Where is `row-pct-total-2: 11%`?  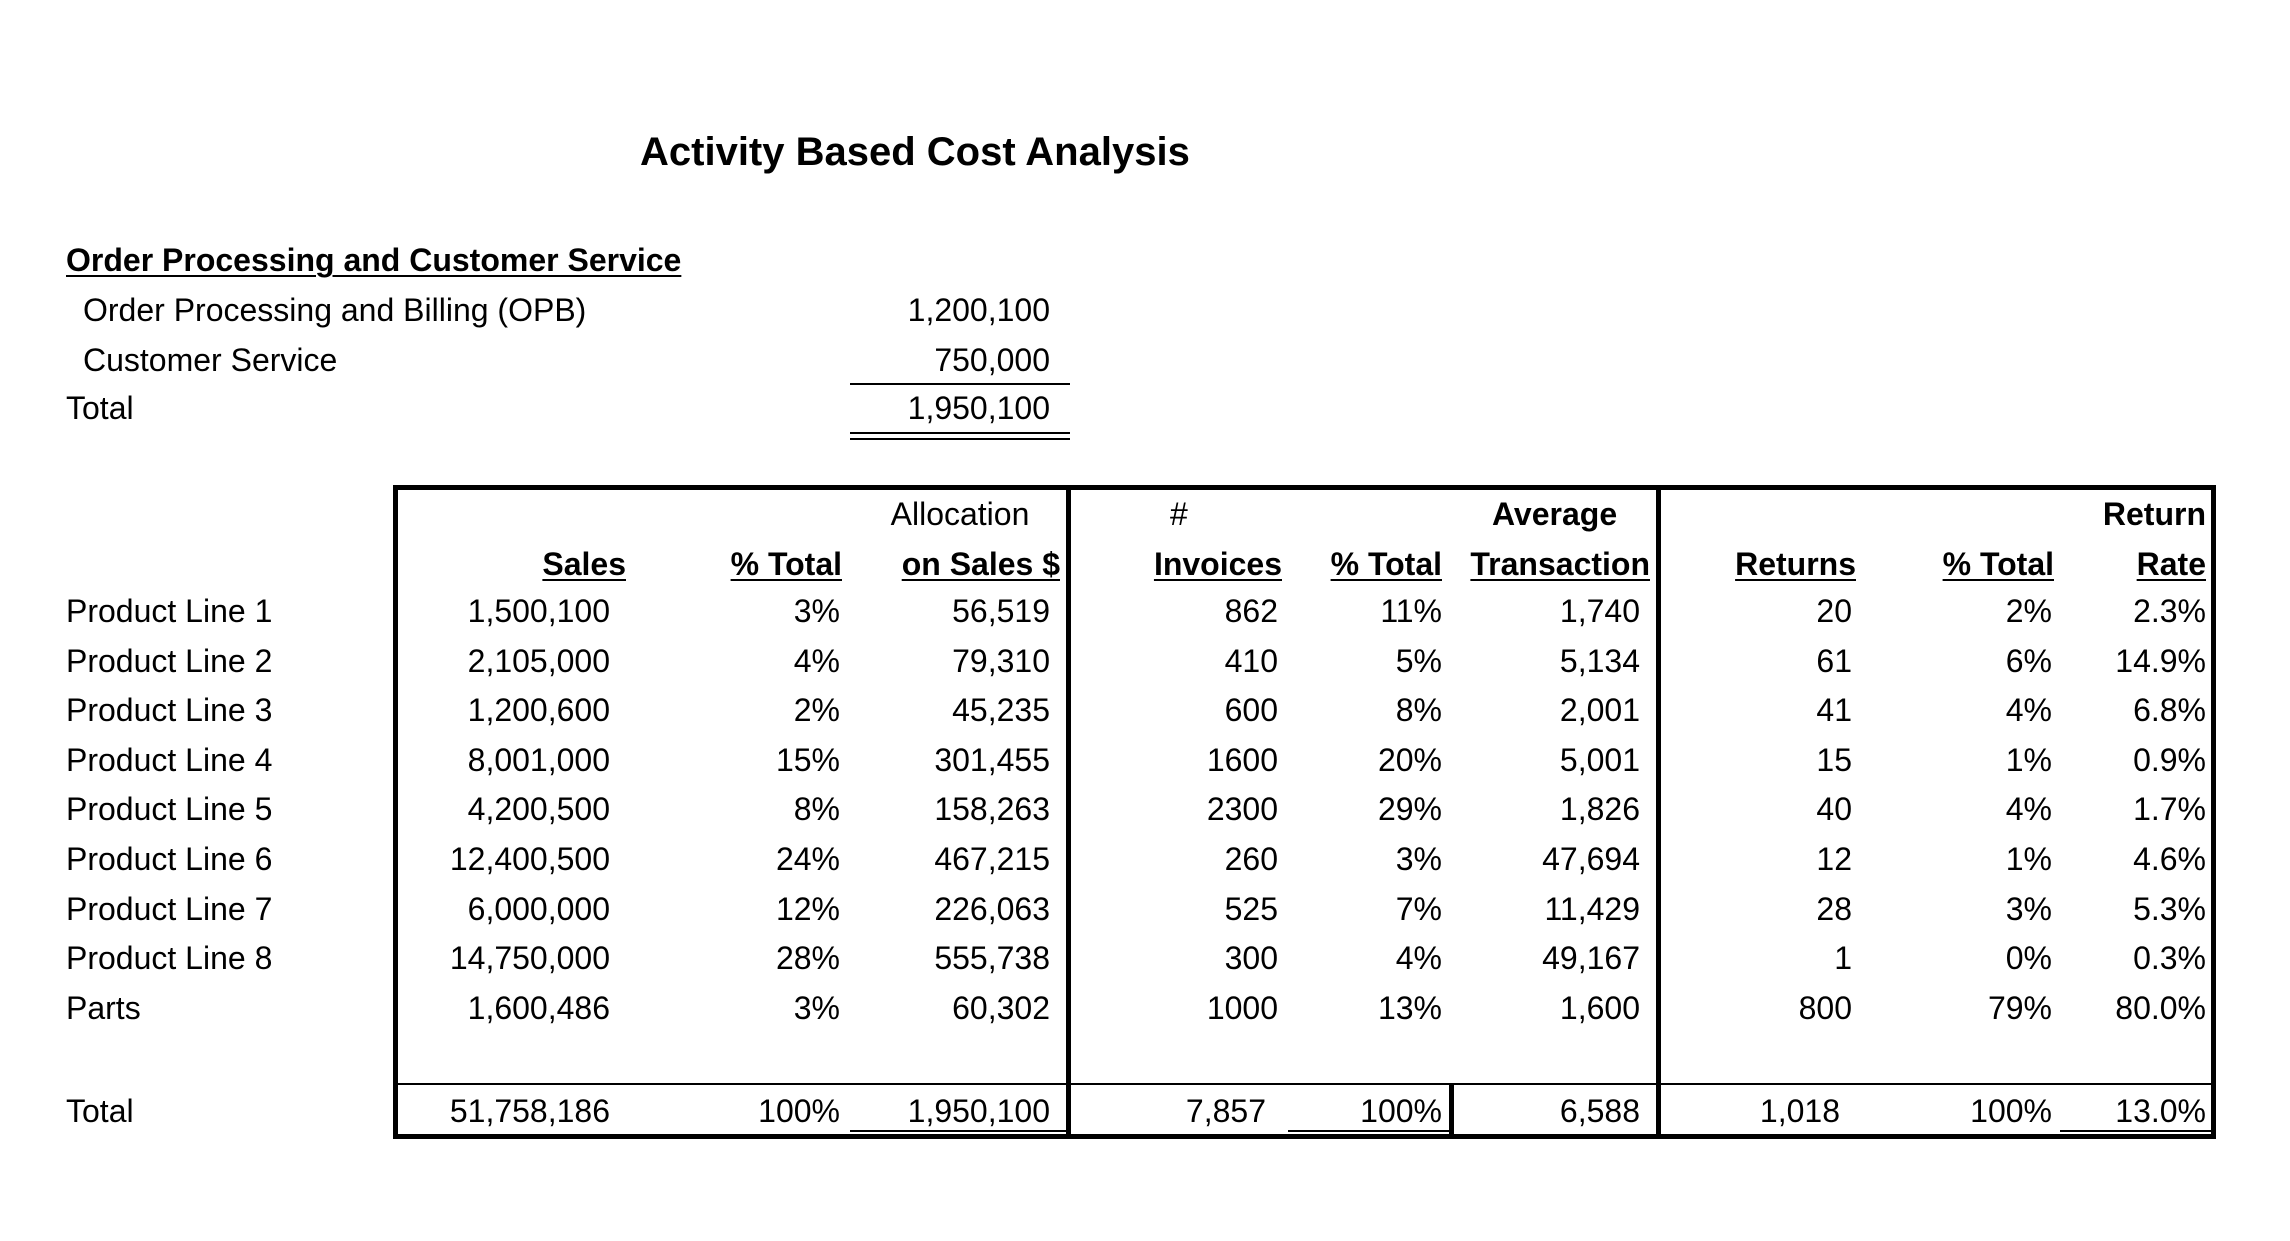
row-pct-total-2: 11% is located at coordinates (1411, 611).